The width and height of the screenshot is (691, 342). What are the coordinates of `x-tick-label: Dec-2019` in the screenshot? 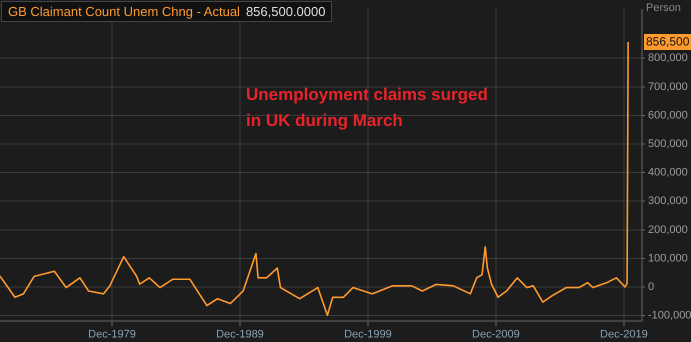 It's located at (624, 334).